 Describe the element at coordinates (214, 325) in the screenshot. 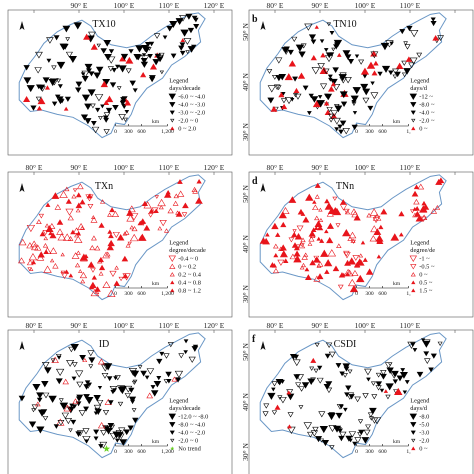

I see `lon-label: 120° E` at that location.